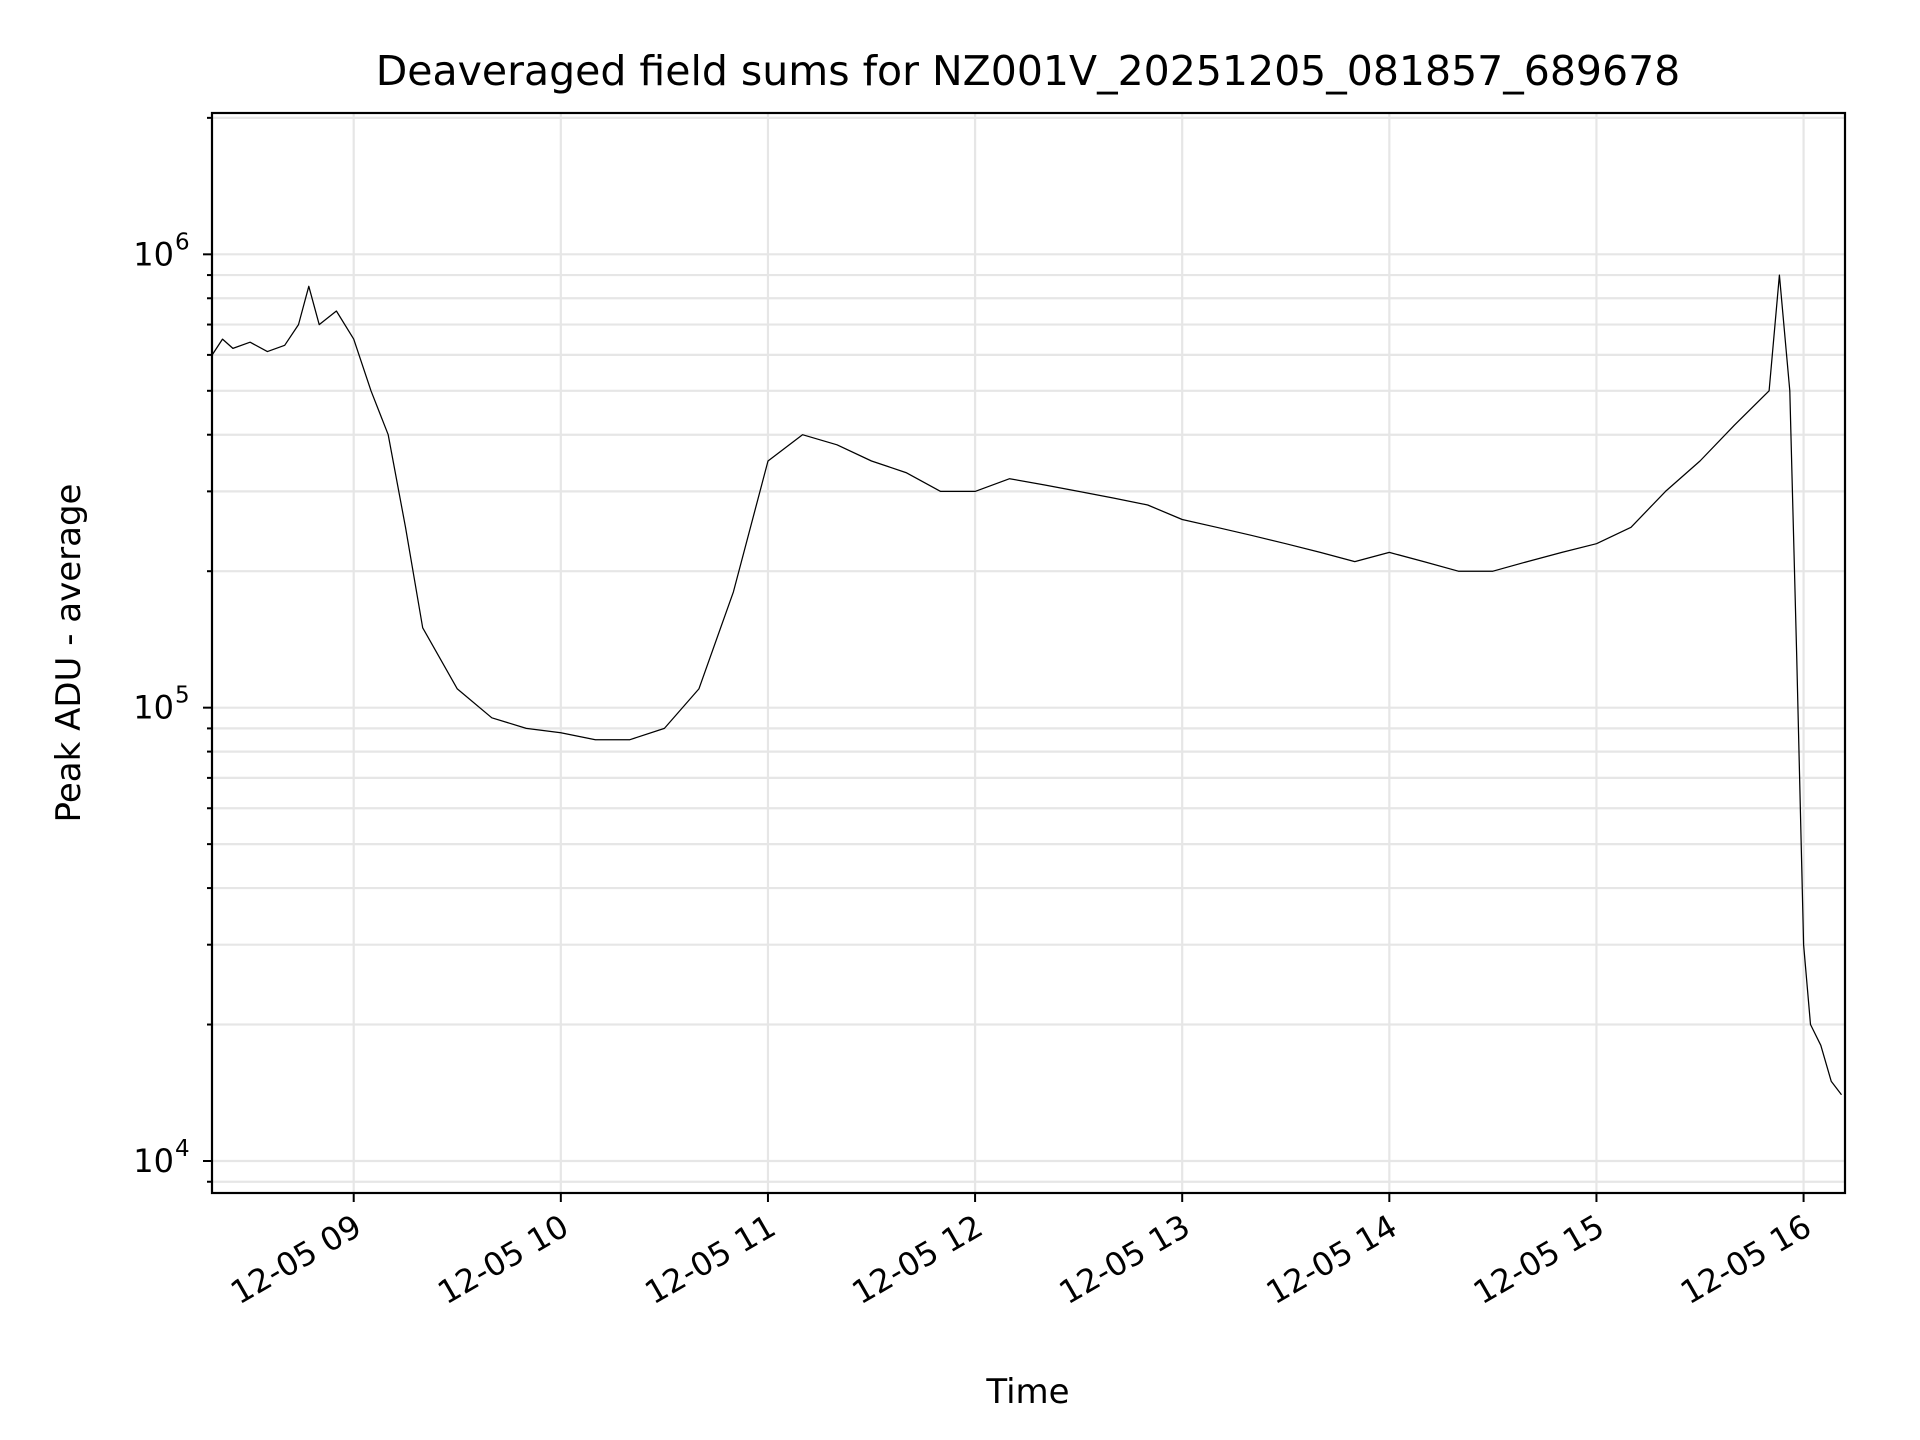 This screenshot has height=1440, width=1920. I want to click on y-axis-label: Peak ADU - average, so click(69, 653).